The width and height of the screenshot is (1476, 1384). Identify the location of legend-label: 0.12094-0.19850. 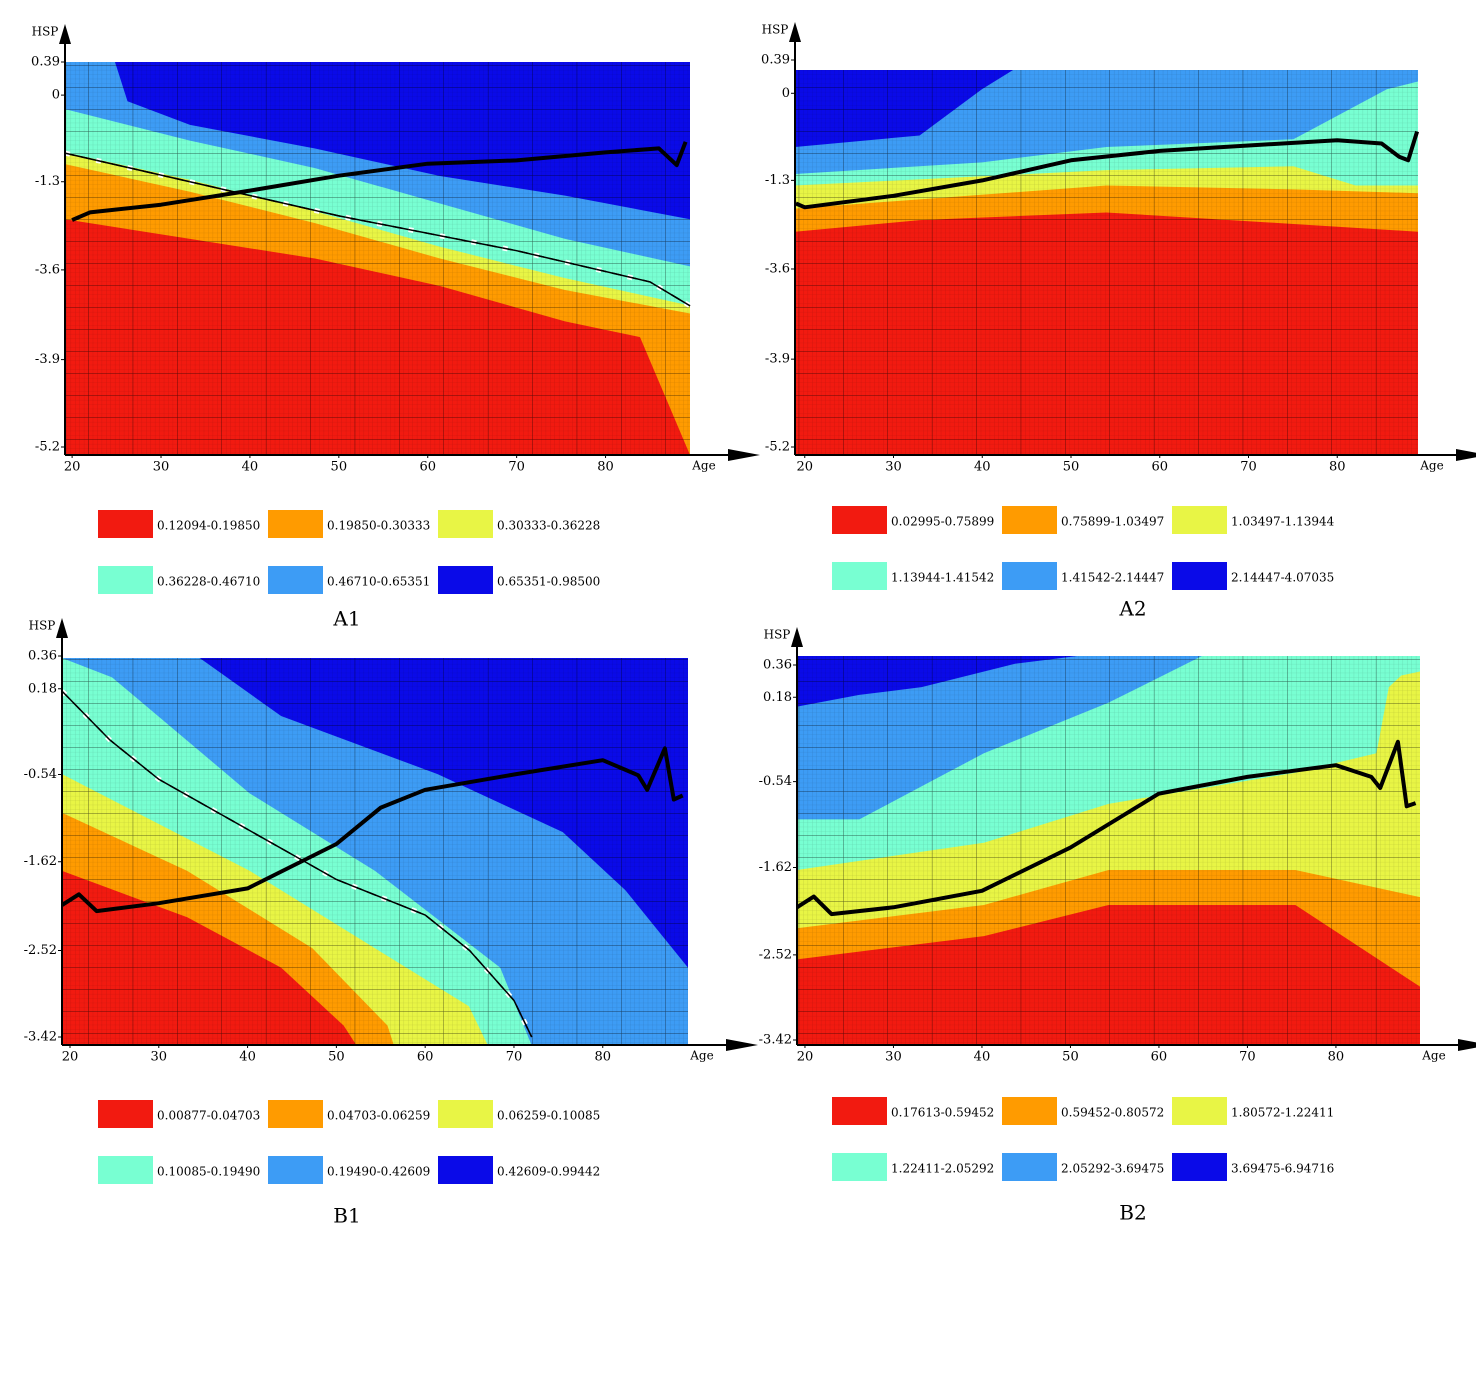
(208, 526).